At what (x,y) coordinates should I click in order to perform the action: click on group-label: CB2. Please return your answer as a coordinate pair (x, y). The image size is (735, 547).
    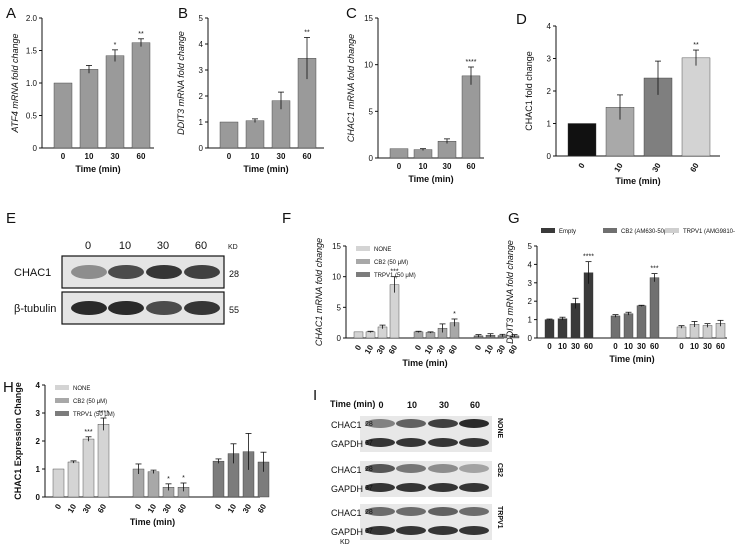
    Looking at the image, I should click on (499, 470).